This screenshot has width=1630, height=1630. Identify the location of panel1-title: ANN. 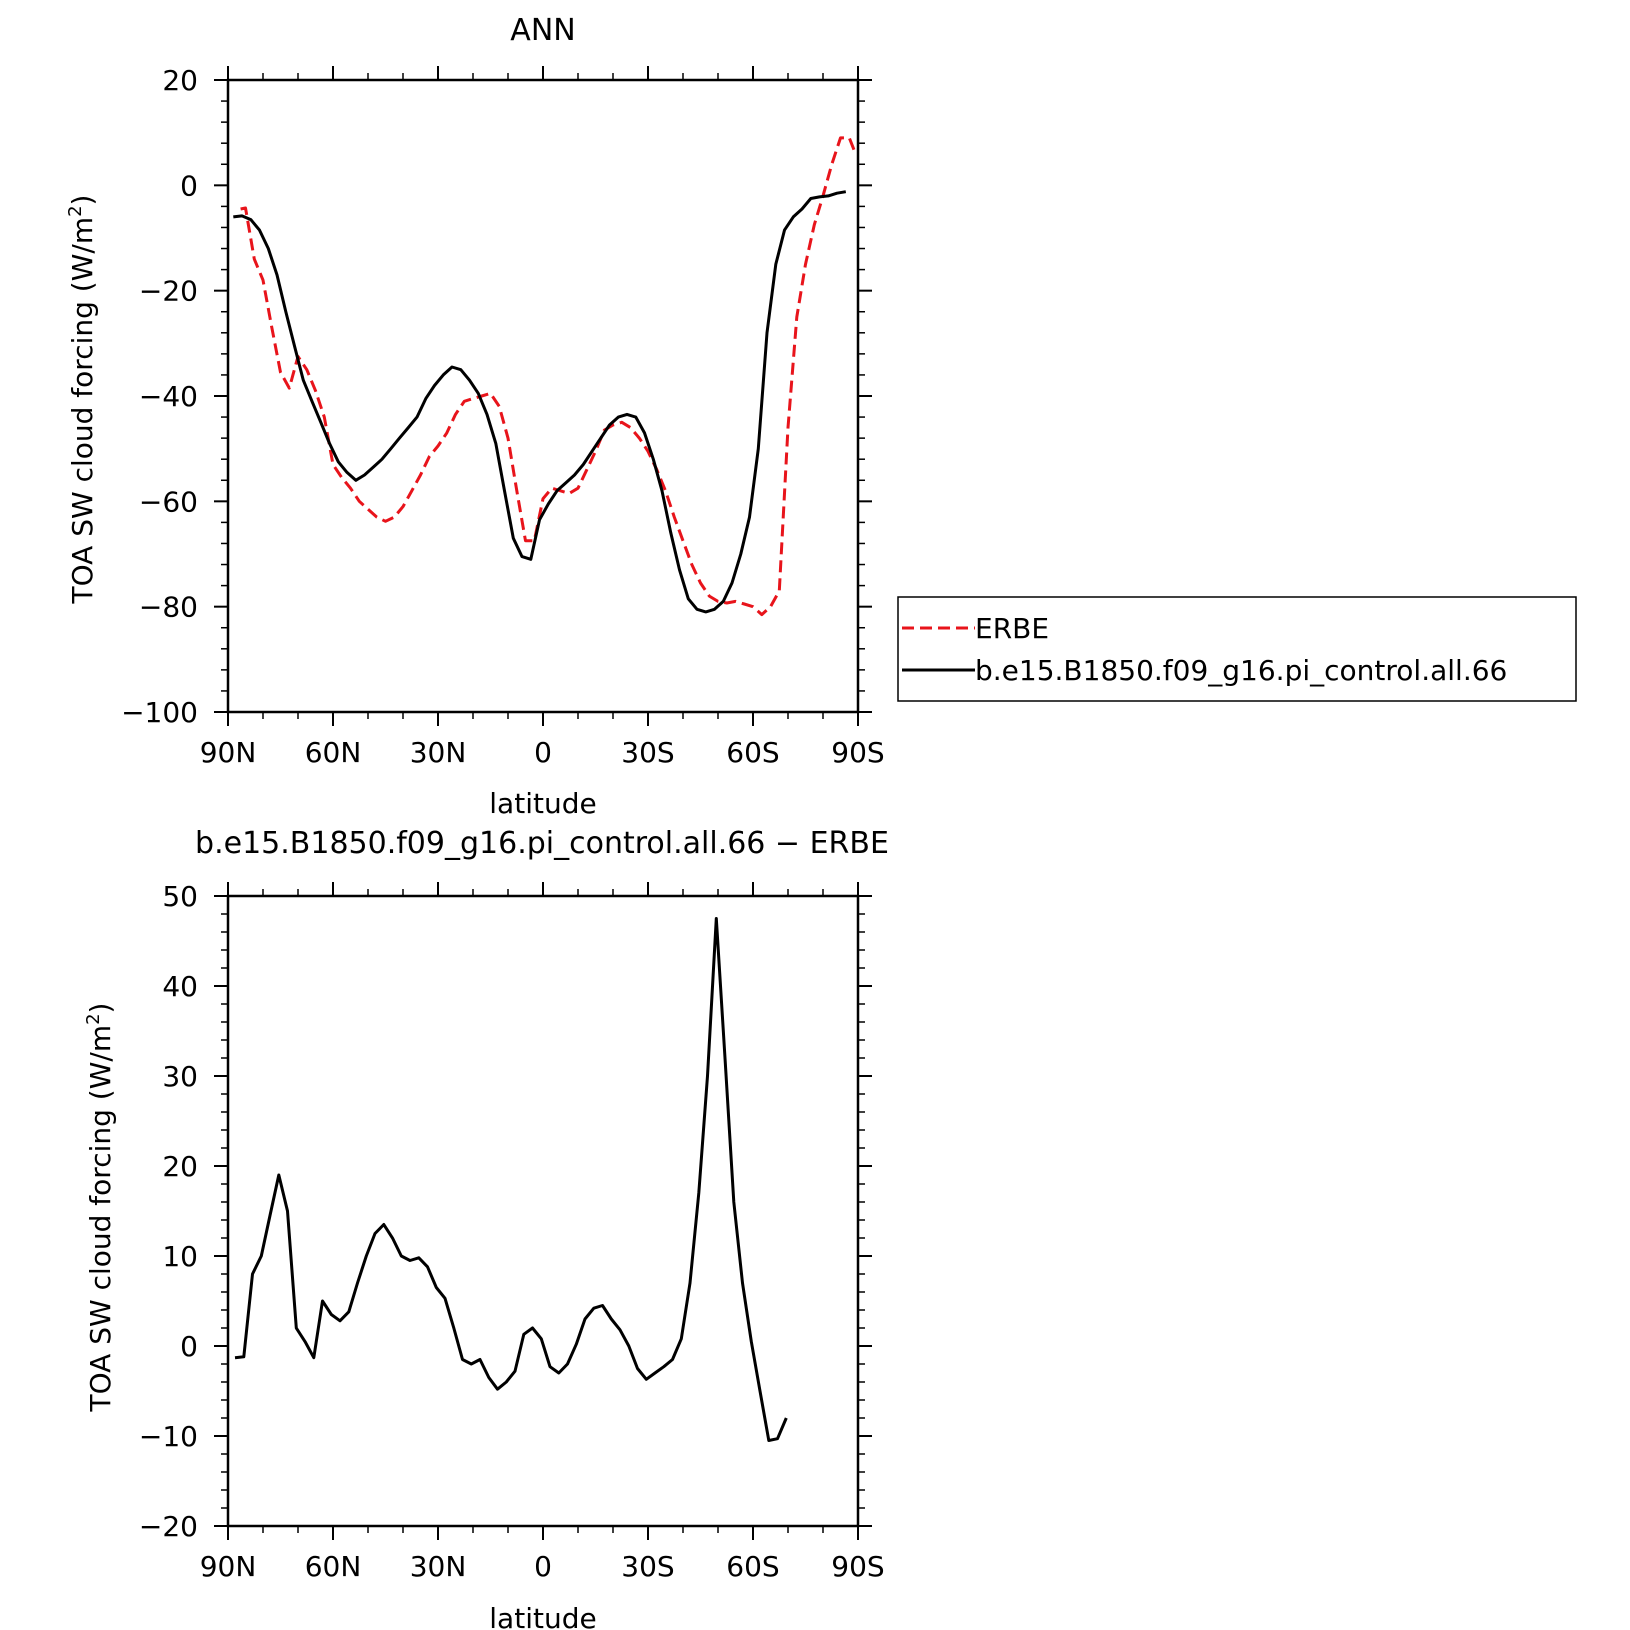
(542, 30).